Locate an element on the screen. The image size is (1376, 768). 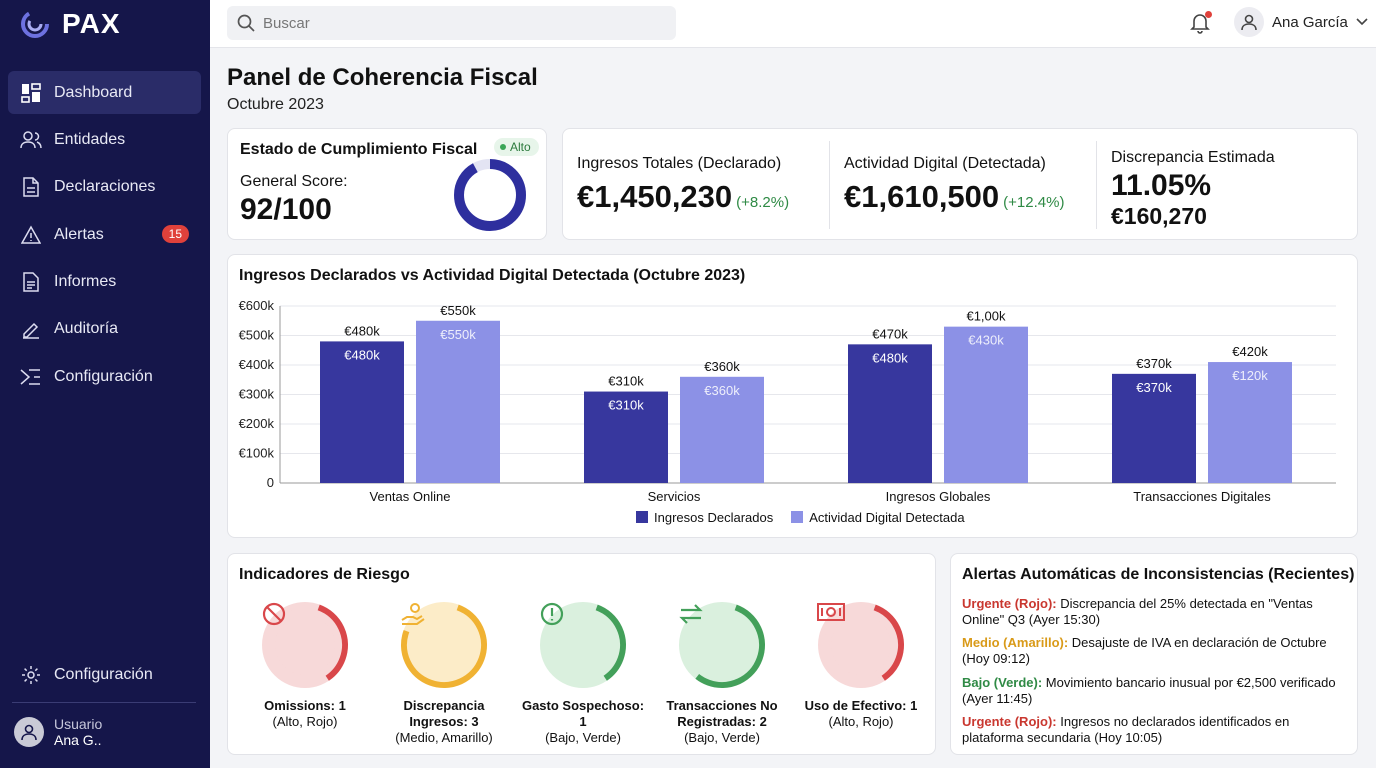
sidebar-user: Usuario Ana G.. is located at coordinates (58, 732).